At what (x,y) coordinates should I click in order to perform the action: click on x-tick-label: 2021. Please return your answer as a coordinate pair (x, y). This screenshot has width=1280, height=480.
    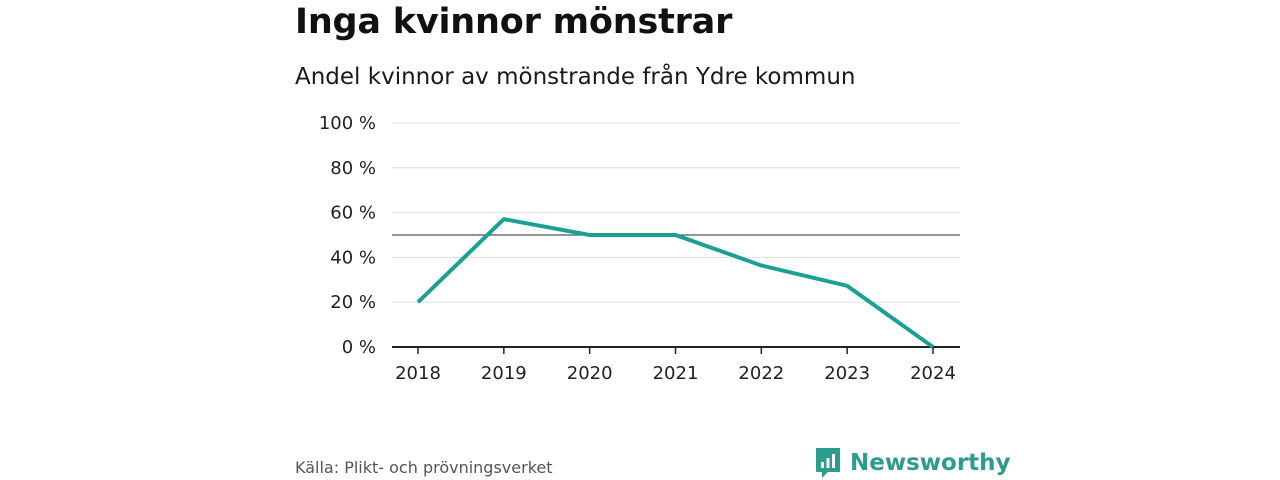
    Looking at the image, I should click on (676, 373).